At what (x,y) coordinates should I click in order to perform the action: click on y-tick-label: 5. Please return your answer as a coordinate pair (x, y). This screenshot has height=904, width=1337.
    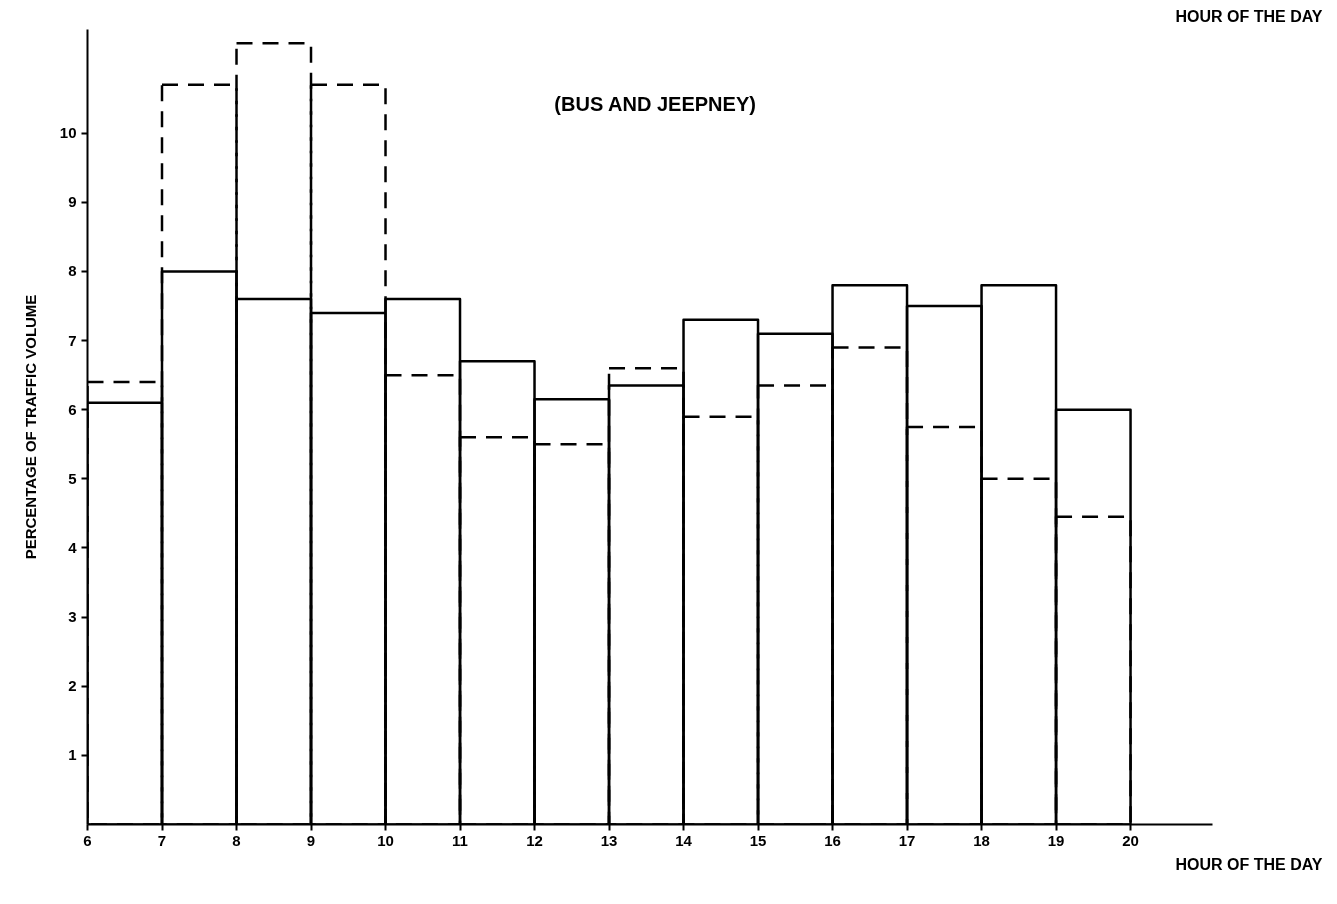
    Looking at the image, I should click on (72, 478).